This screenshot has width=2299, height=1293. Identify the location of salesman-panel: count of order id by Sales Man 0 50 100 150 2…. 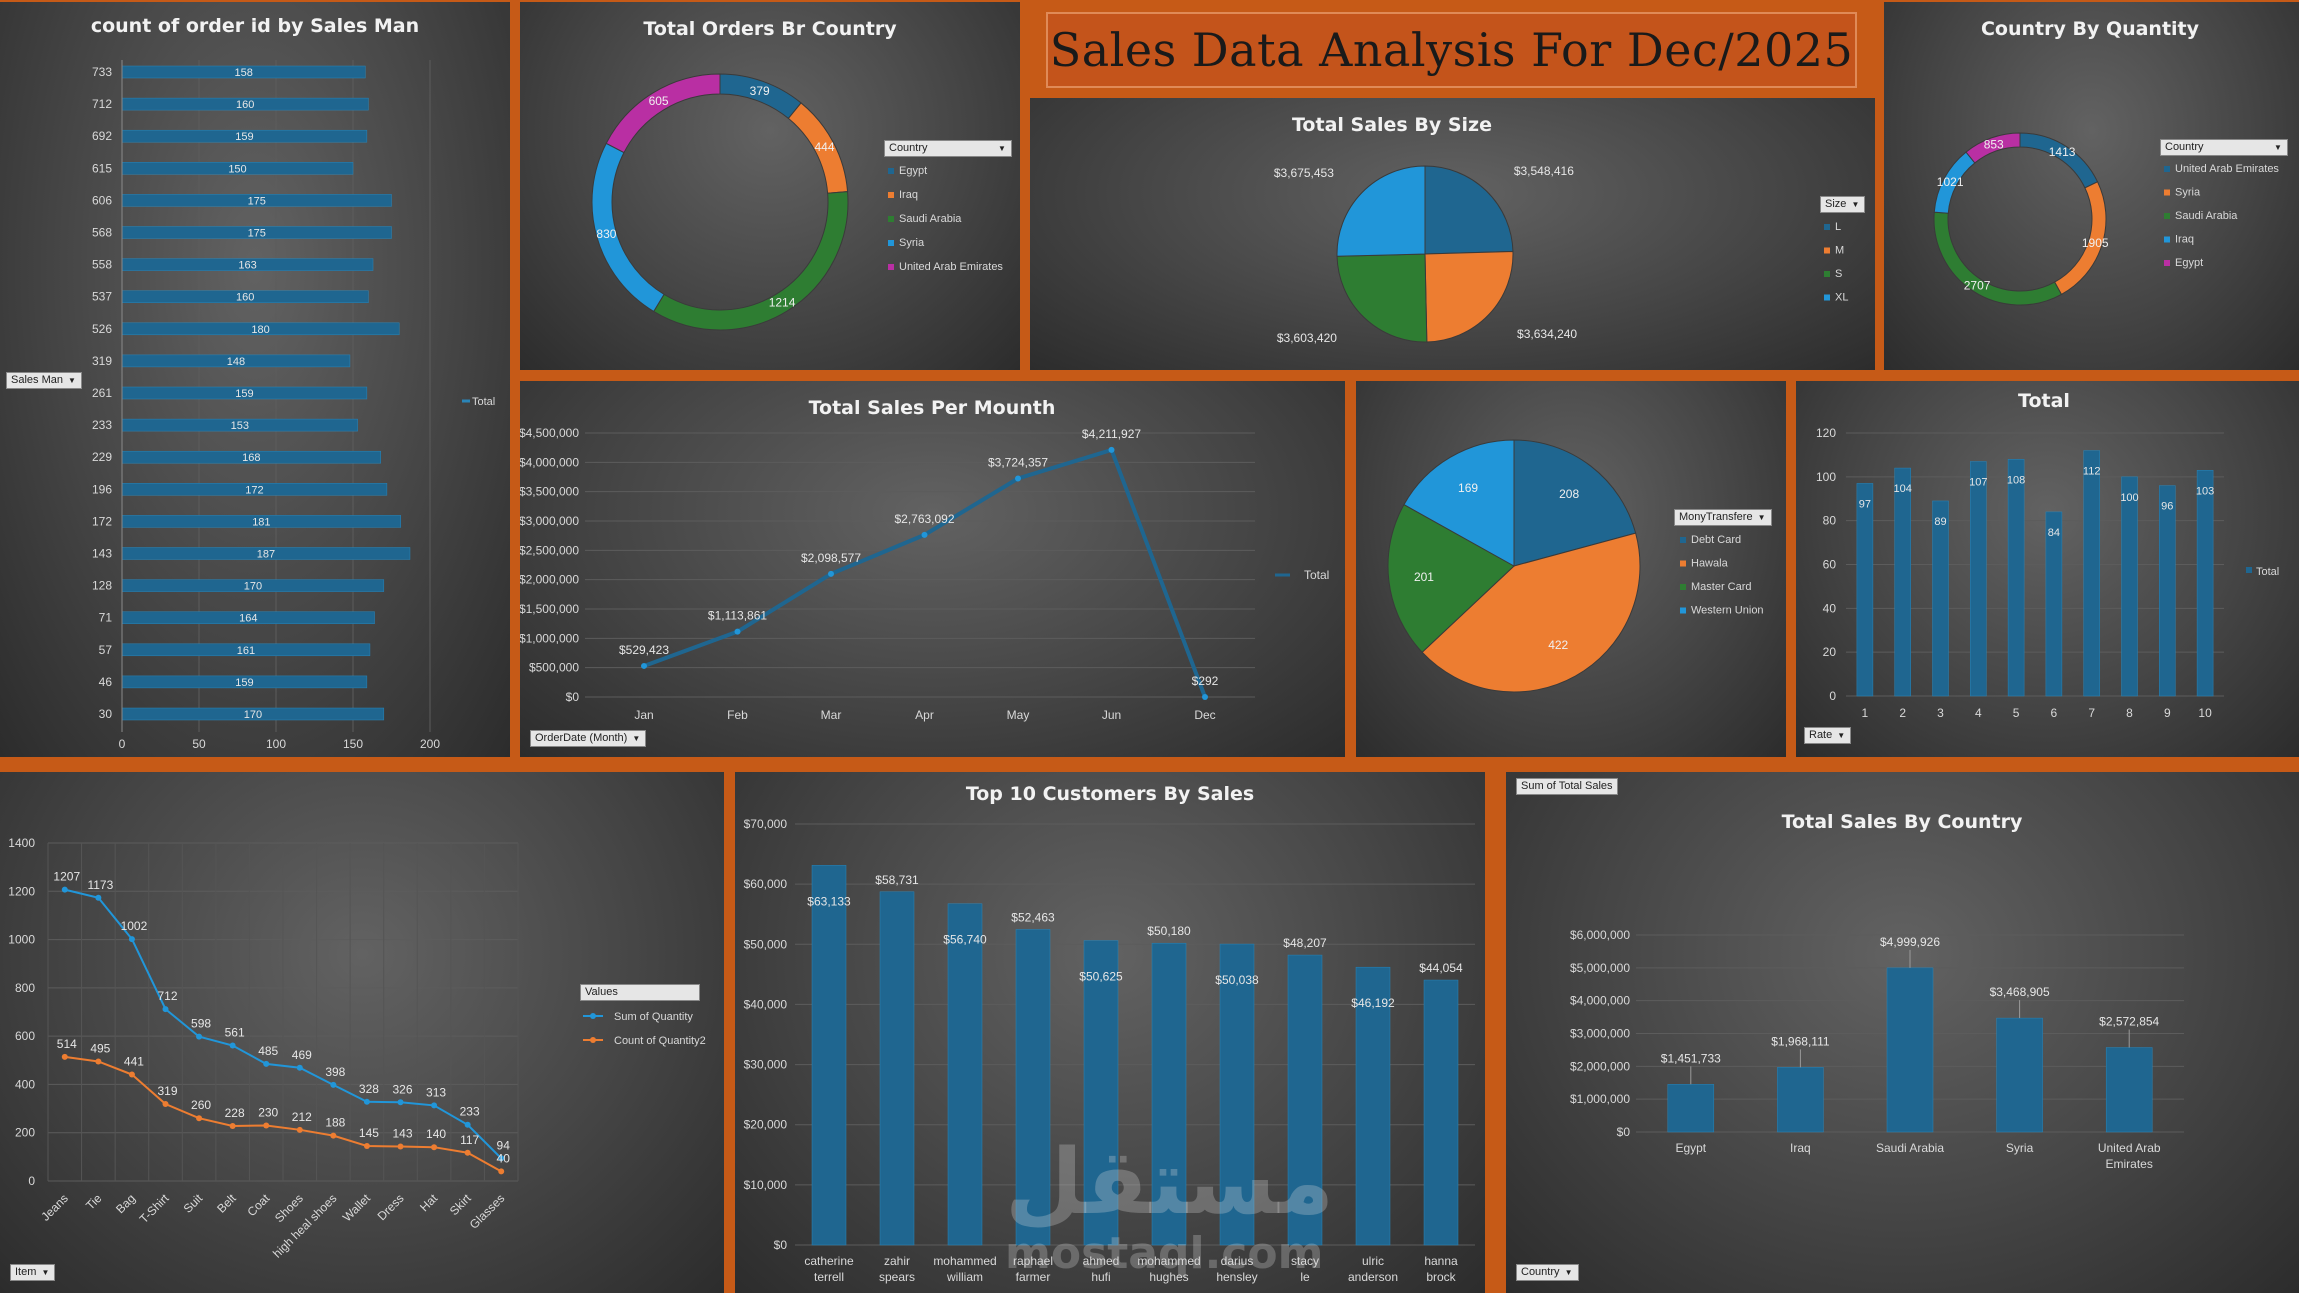
(255, 379).